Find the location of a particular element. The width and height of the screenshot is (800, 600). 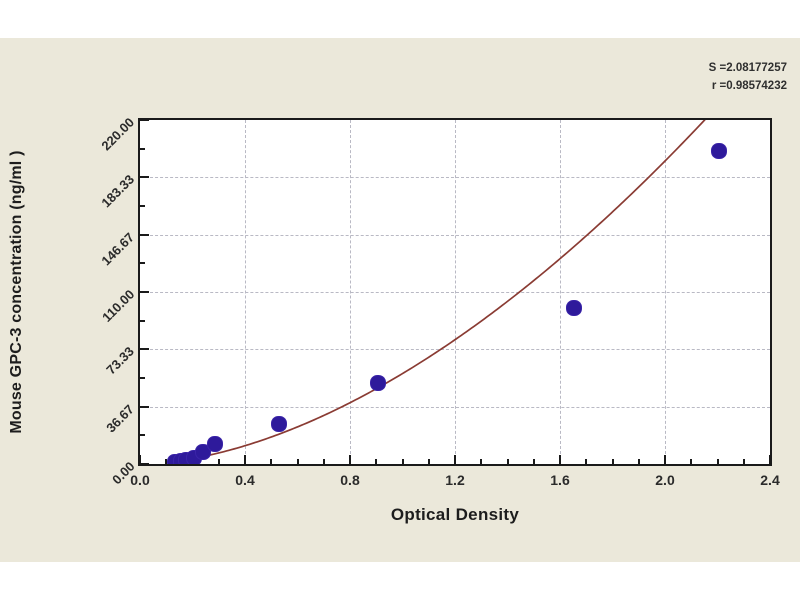

x-tick-label: 2.4 is located at coordinates (770, 480).